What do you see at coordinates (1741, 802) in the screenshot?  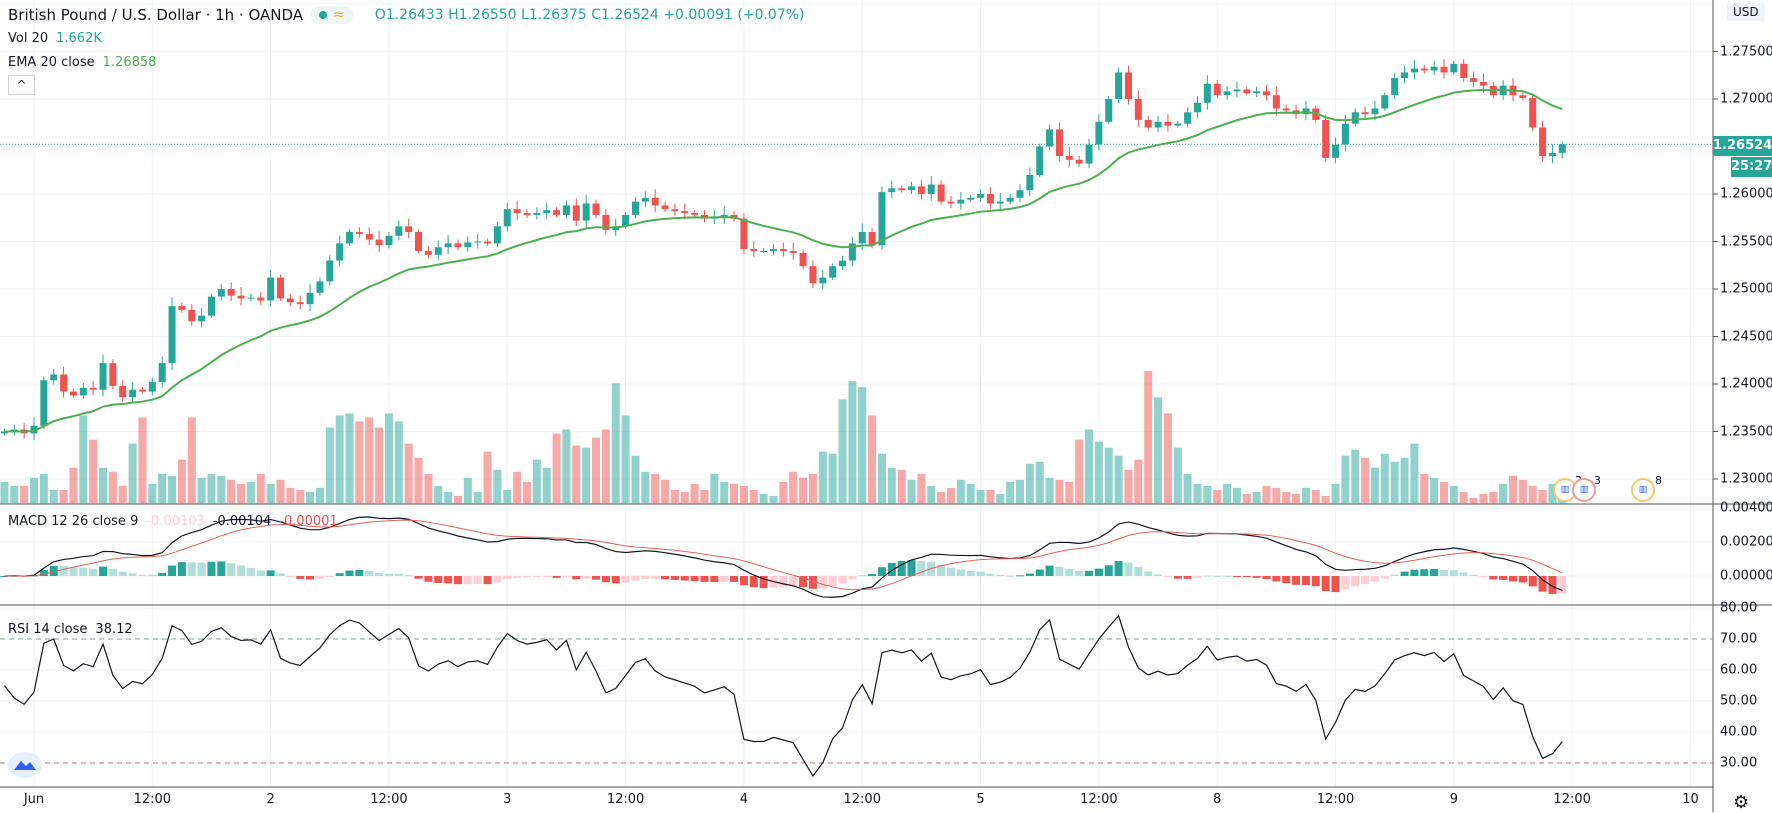 I see `settings-gear-icon: ⚙` at bounding box center [1741, 802].